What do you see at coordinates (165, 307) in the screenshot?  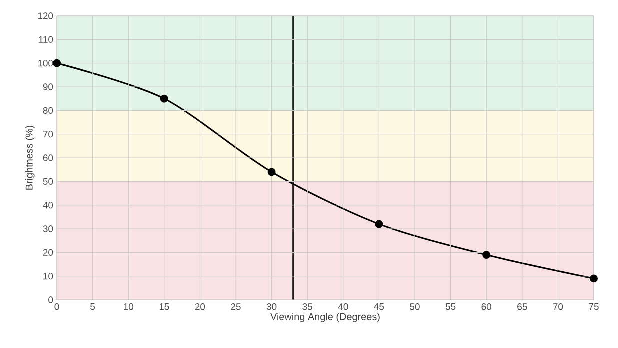 I see `x-tick-label: 15` at bounding box center [165, 307].